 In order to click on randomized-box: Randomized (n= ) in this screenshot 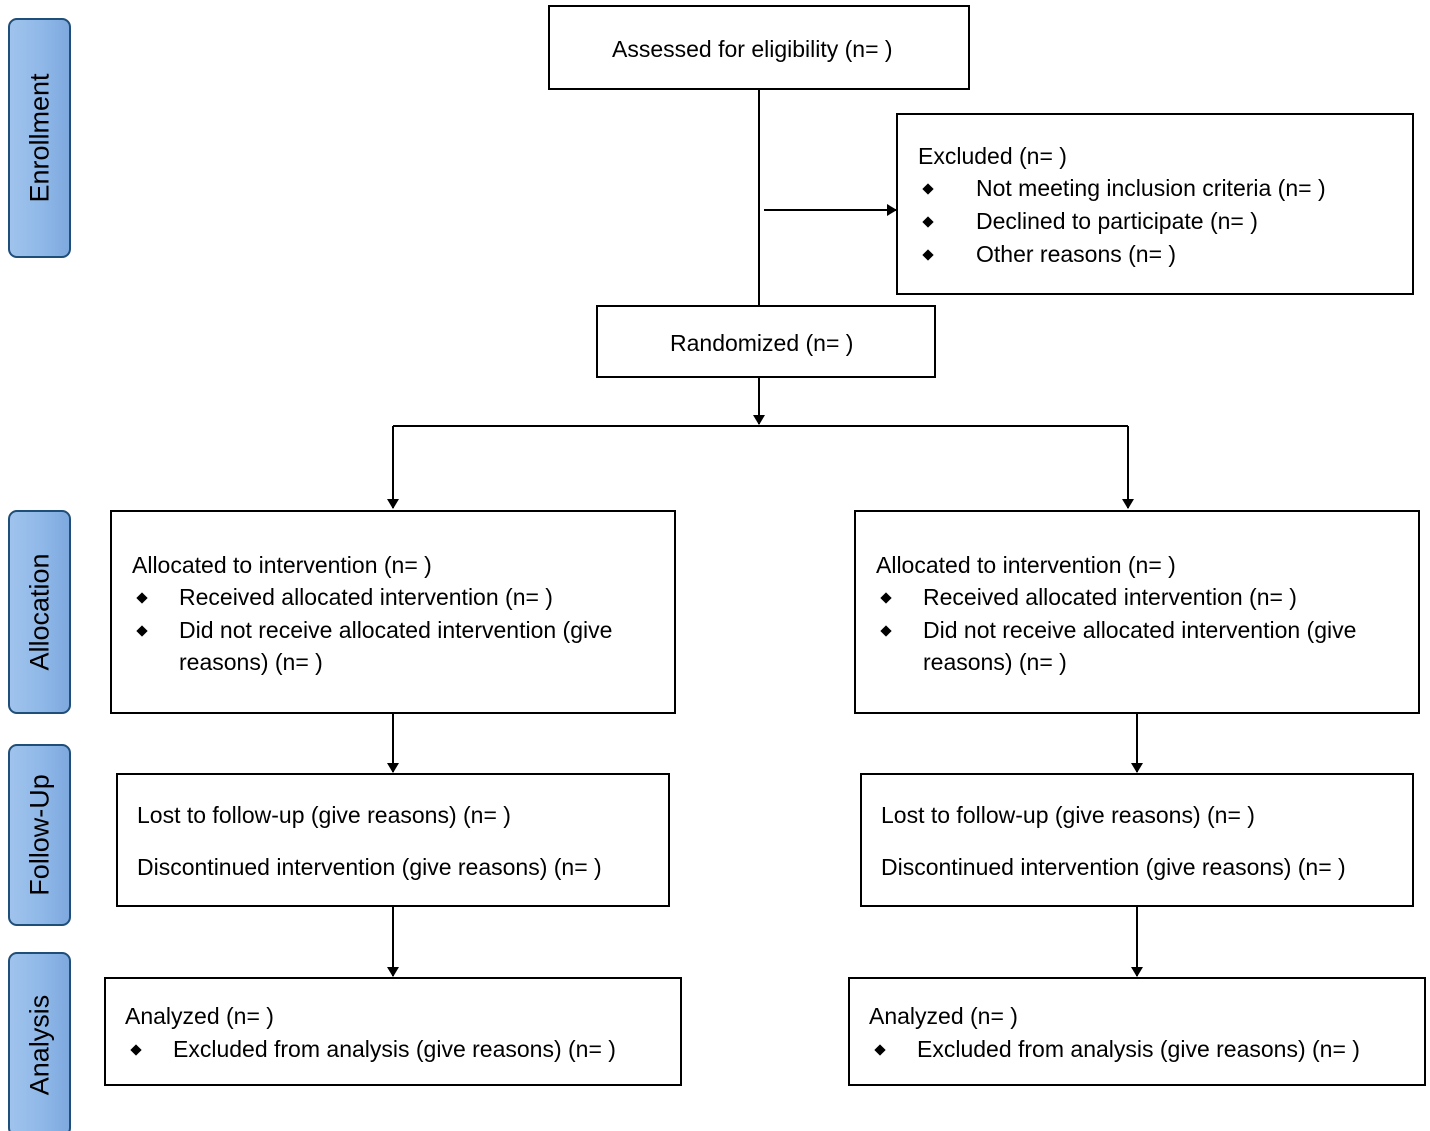, I will do `click(766, 341)`.